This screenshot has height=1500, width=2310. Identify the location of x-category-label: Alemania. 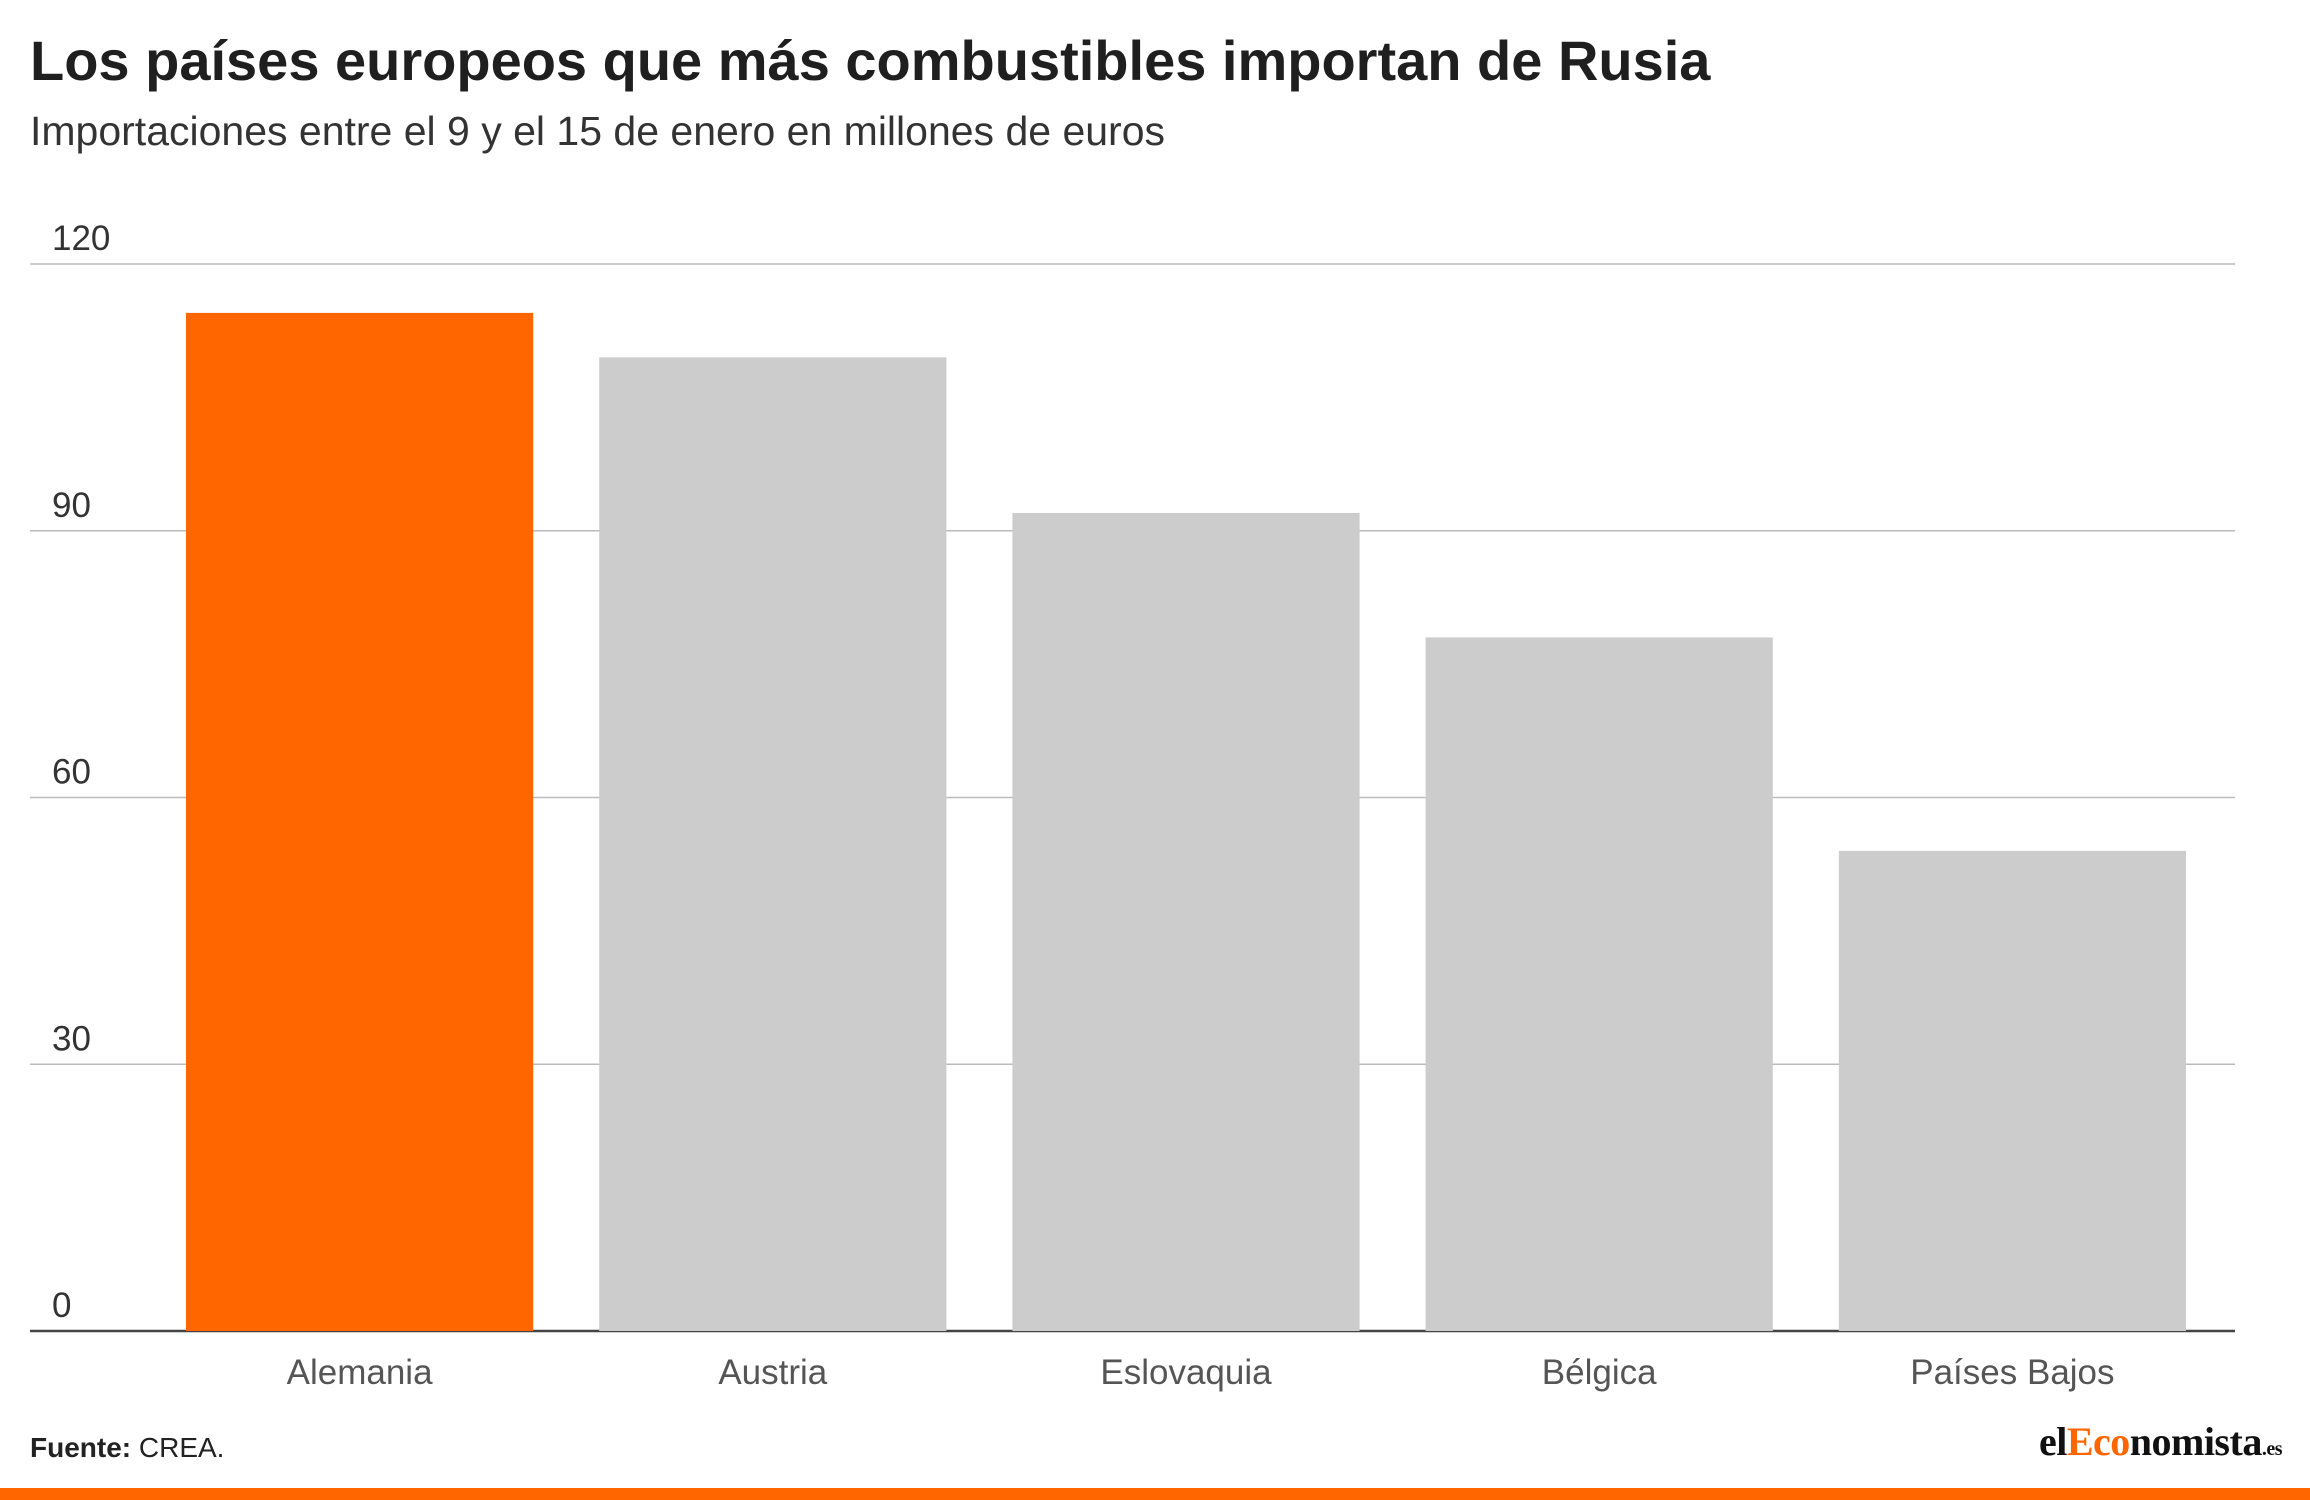
(360, 1372).